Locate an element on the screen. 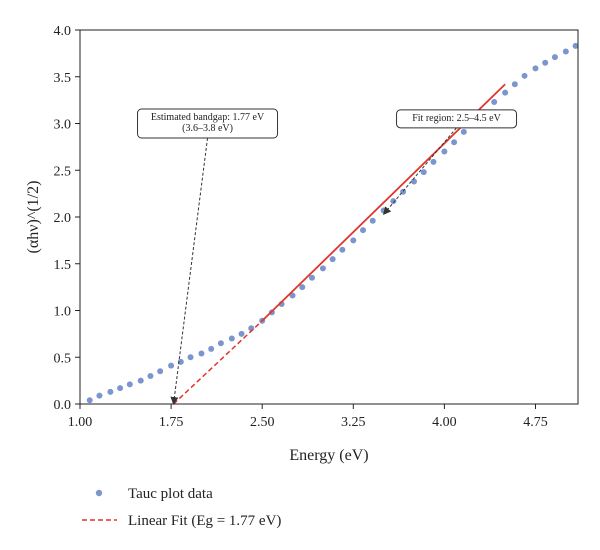  legend-label: Tauc plot data is located at coordinates (170, 494).